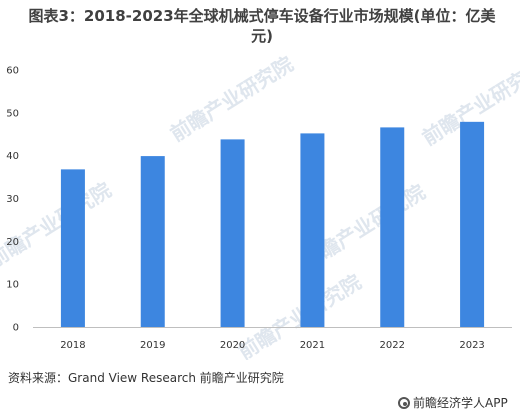 This screenshot has height=415, width=520. What do you see at coordinates (392, 345) in the screenshot?
I see `x-tick-label: 2022` at bounding box center [392, 345].